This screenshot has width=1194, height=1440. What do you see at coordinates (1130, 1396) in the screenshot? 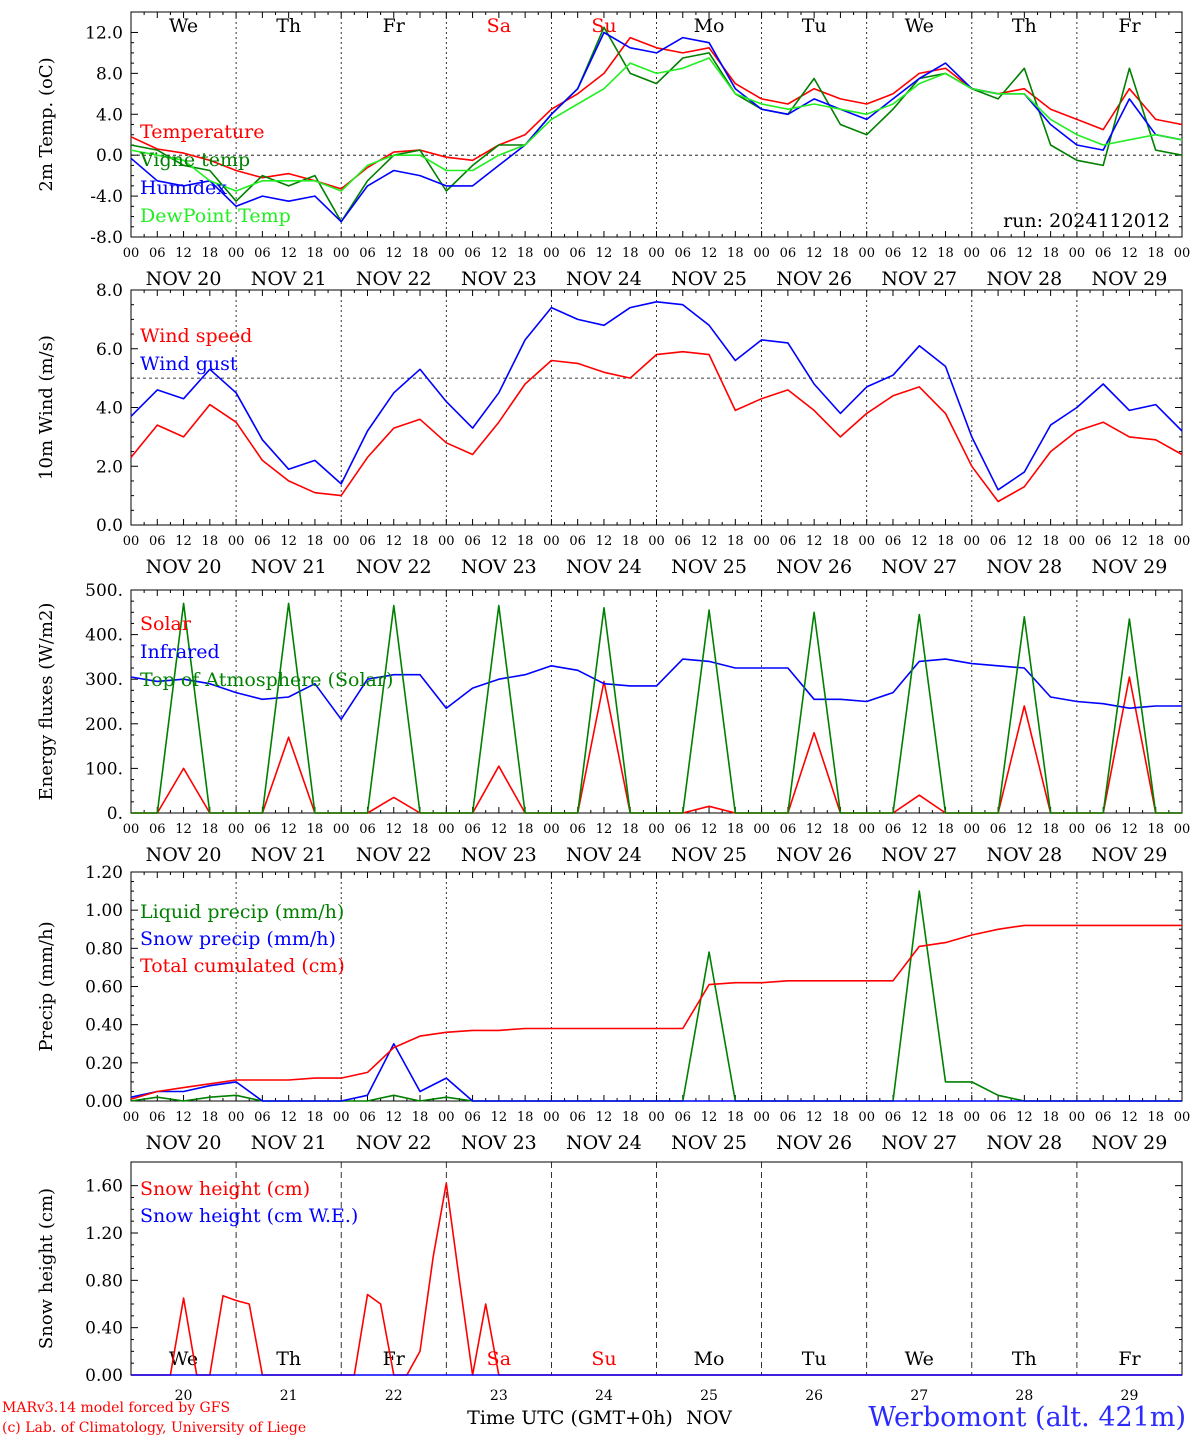
I see `x-day-number: 29` at bounding box center [1130, 1396].